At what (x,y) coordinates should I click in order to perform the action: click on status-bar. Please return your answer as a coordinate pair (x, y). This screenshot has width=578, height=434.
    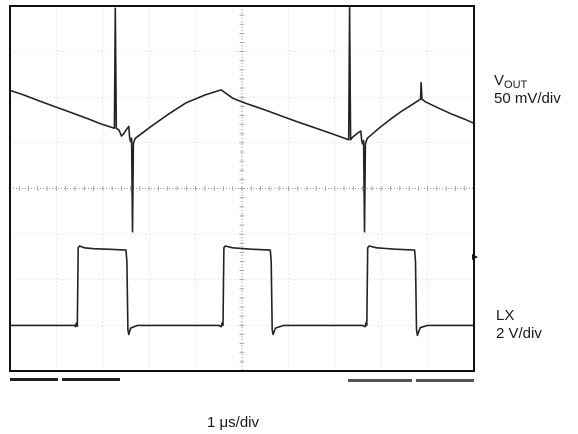
    Looking at the image, I should click on (242, 380).